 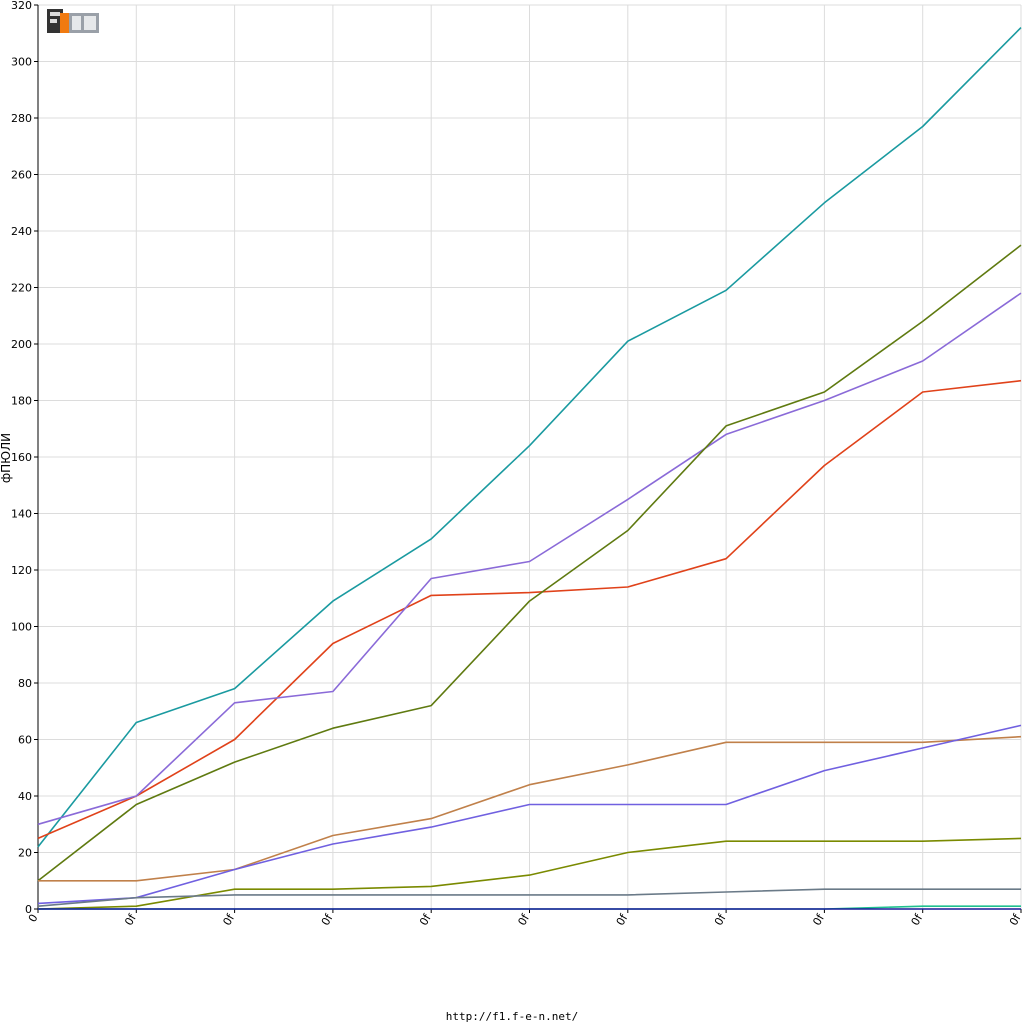 What do you see at coordinates (25, 740) in the screenshot?
I see `y-tick-label: 60` at bounding box center [25, 740].